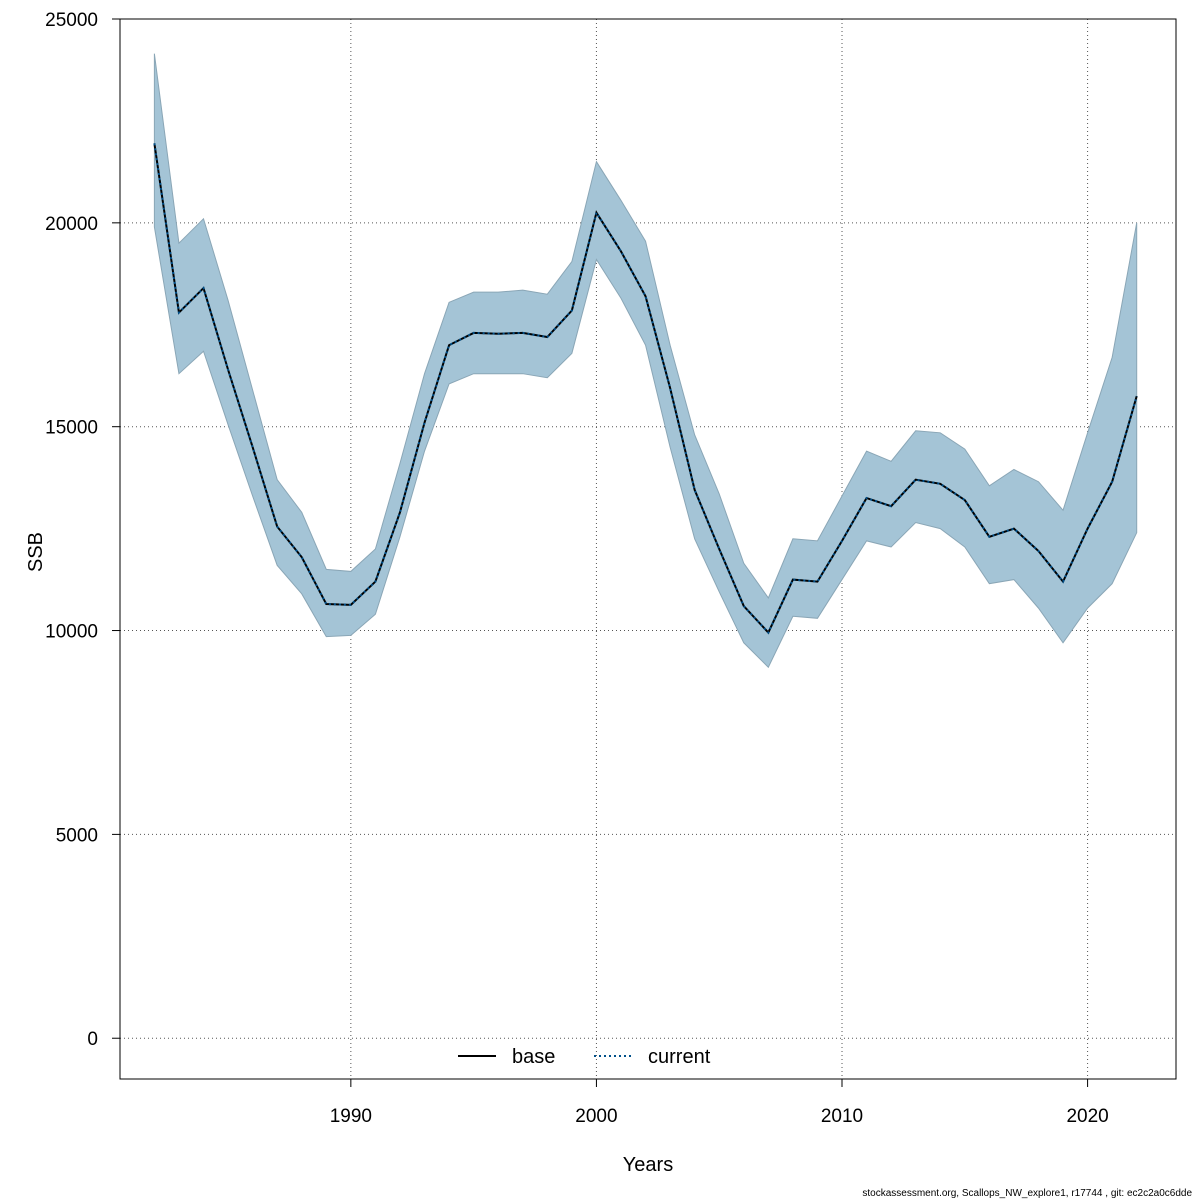  I want to click on y-tick-label: 0, so click(92, 1039).